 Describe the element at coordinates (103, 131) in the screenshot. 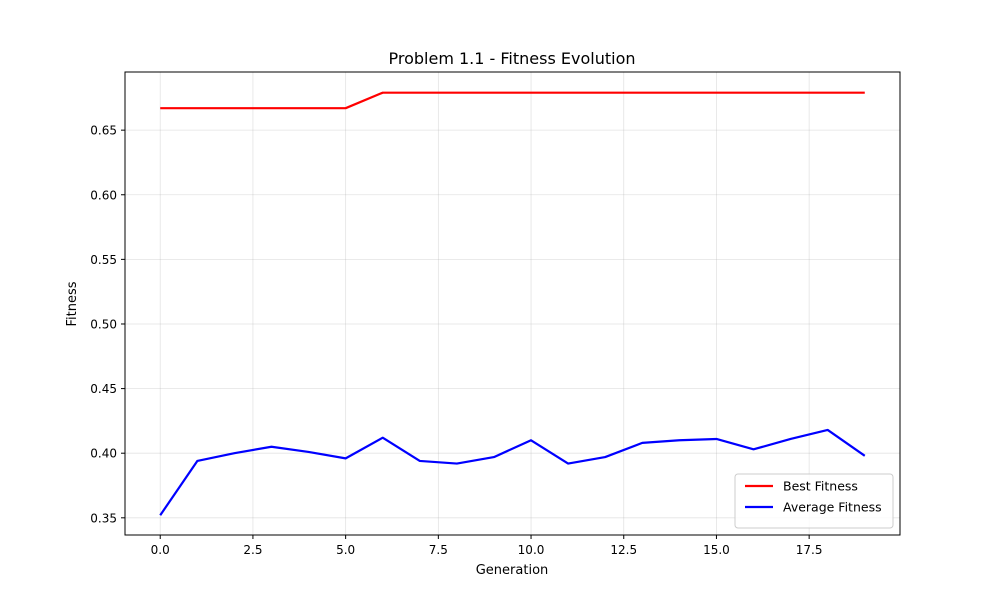

I see `y-tick-label: 0.65` at that location.